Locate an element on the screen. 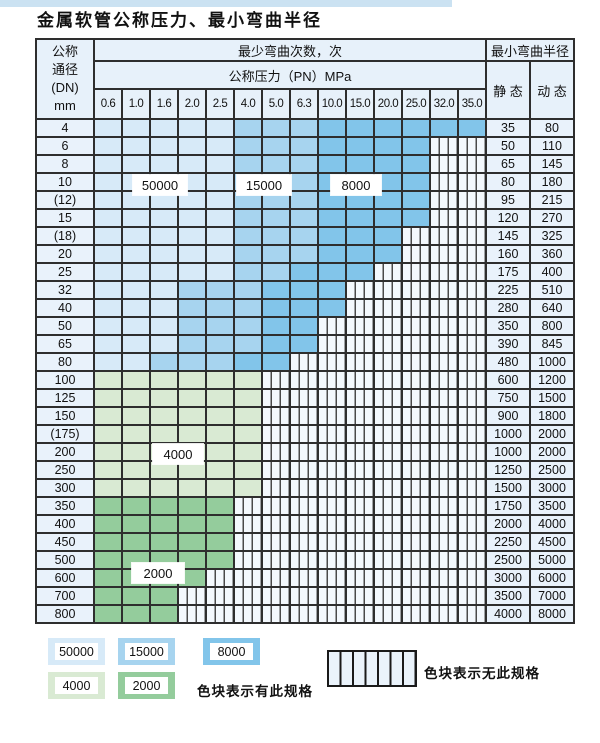 The width and height of the screenshot is (600, 743). pressure-tick: 20.0 is located at coordinates (388, 104).